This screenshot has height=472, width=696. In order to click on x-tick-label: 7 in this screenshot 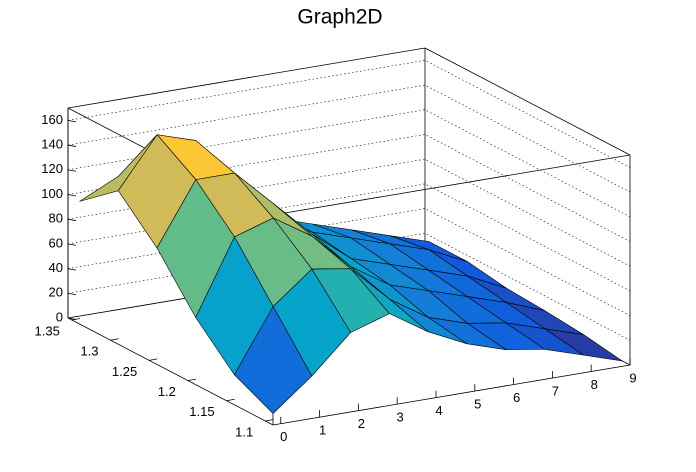, I will do `click(555, 390)`.